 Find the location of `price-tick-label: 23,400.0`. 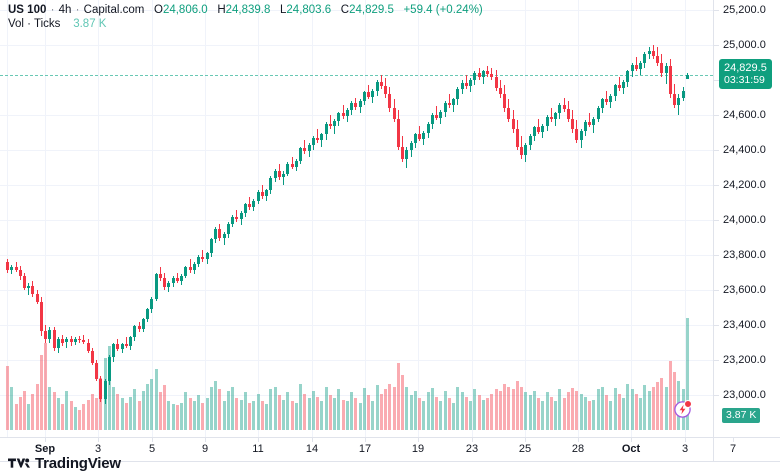

price-tick-label: 23,400.0 is located at coordinates (744, 325).